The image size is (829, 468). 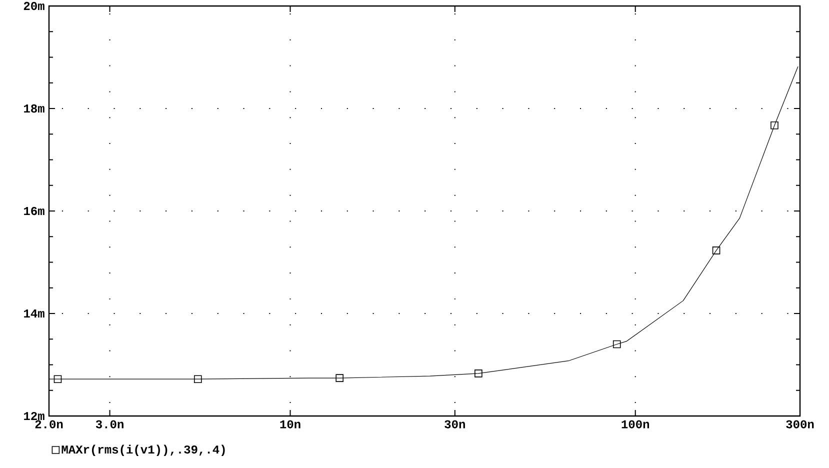 I want to click on y-tick-label: 16m, so click(x=34, y=211).